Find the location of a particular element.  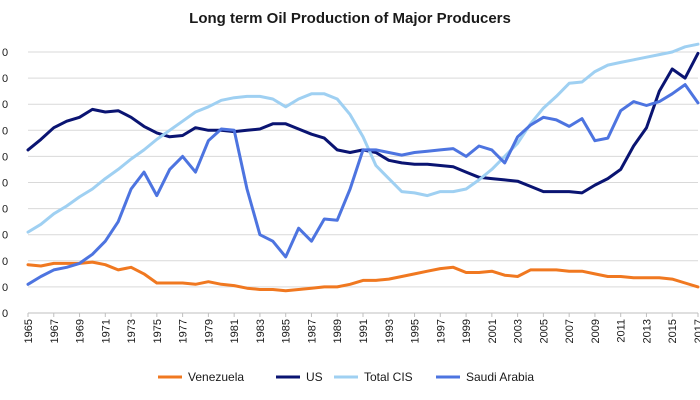

x-tick-label: 2007 is located at coordinates (570, 331).